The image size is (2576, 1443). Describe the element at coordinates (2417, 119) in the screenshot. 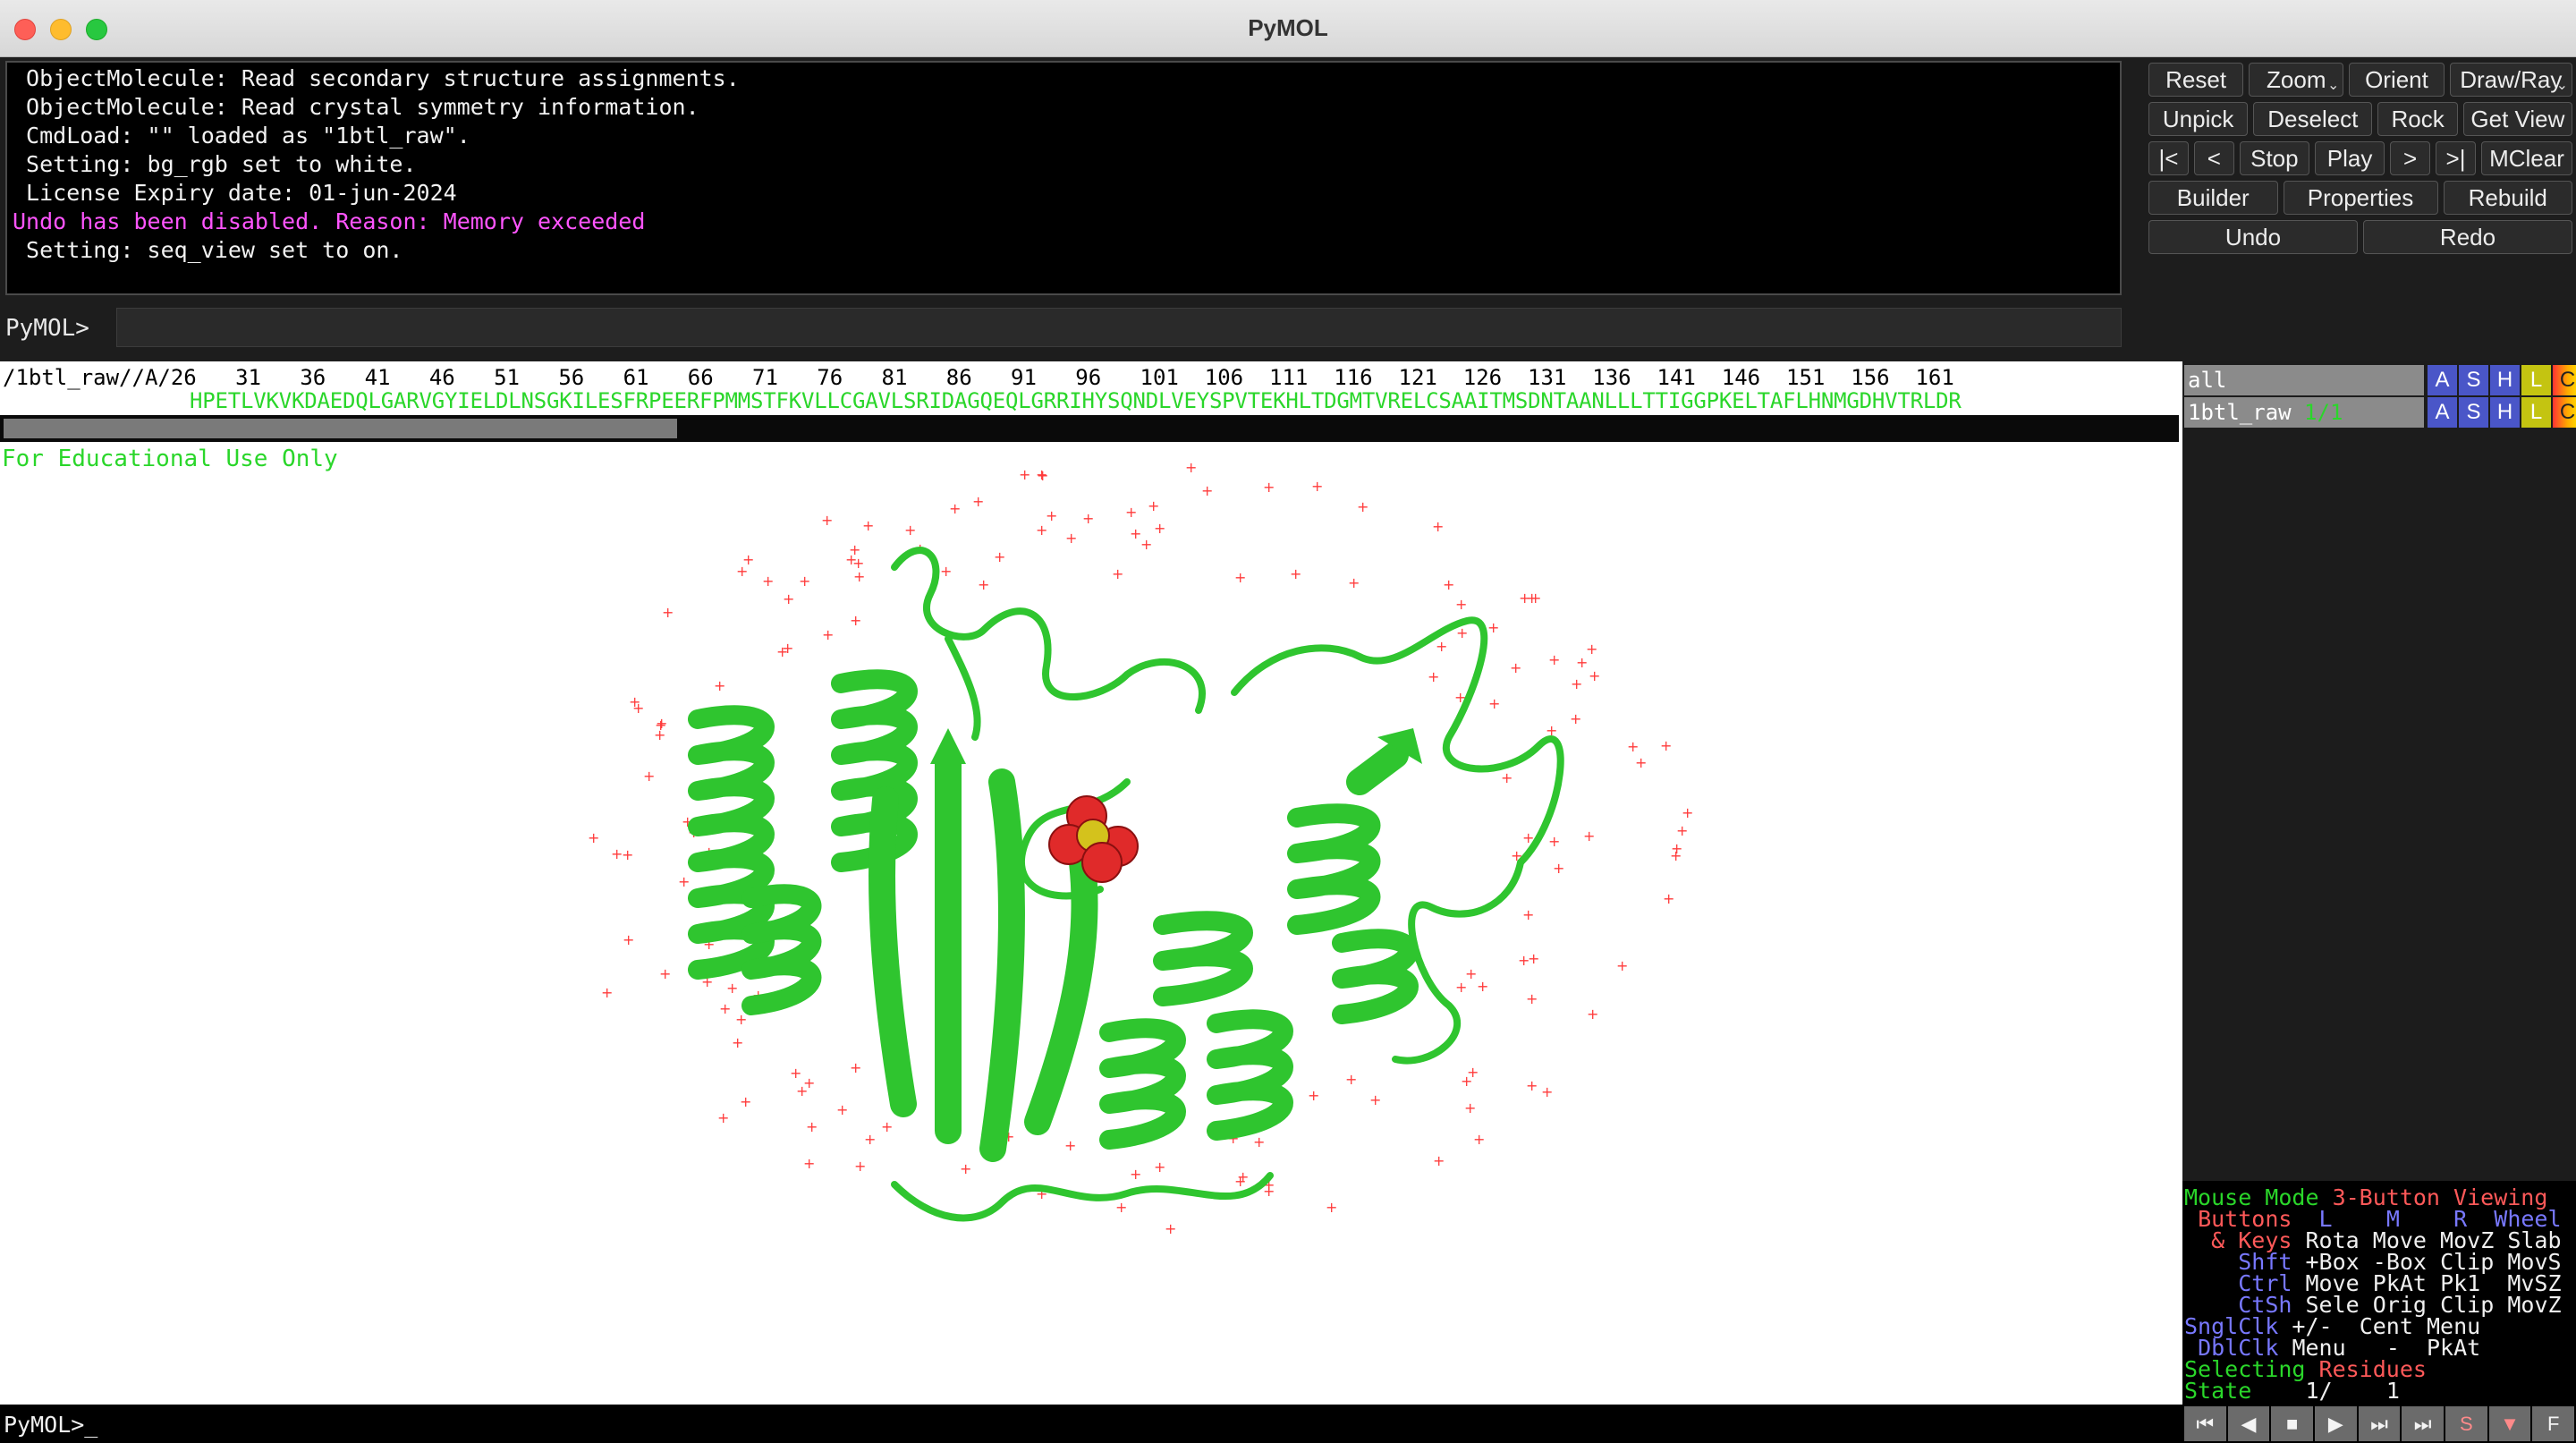

I see `rock-button: Rock` at that location.